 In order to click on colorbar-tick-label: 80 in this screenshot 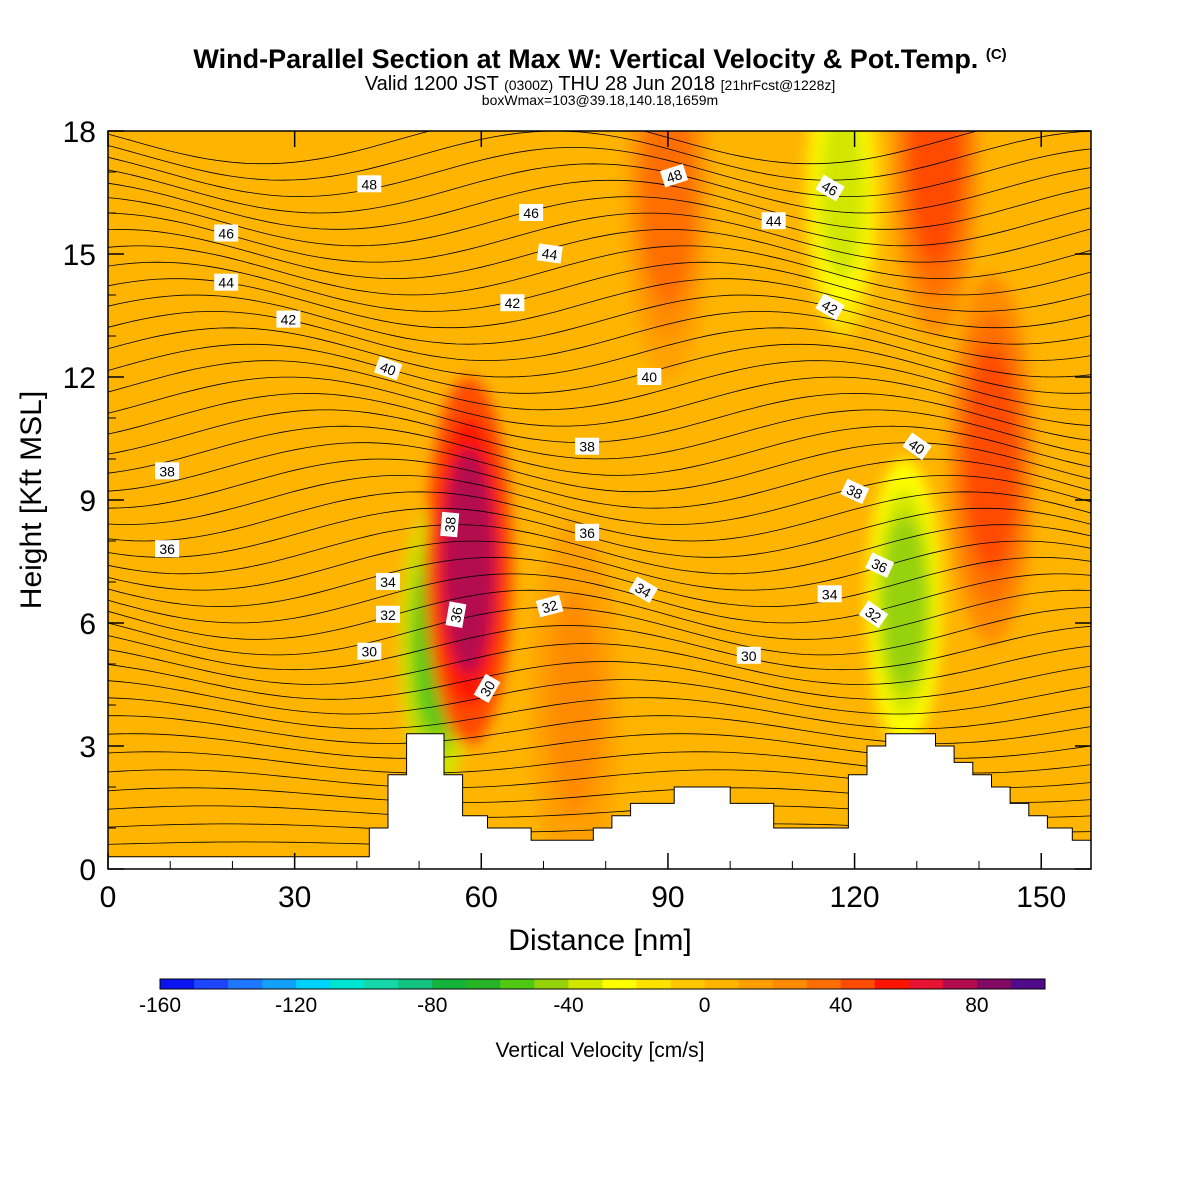, I will do `click(976, 1005)`.